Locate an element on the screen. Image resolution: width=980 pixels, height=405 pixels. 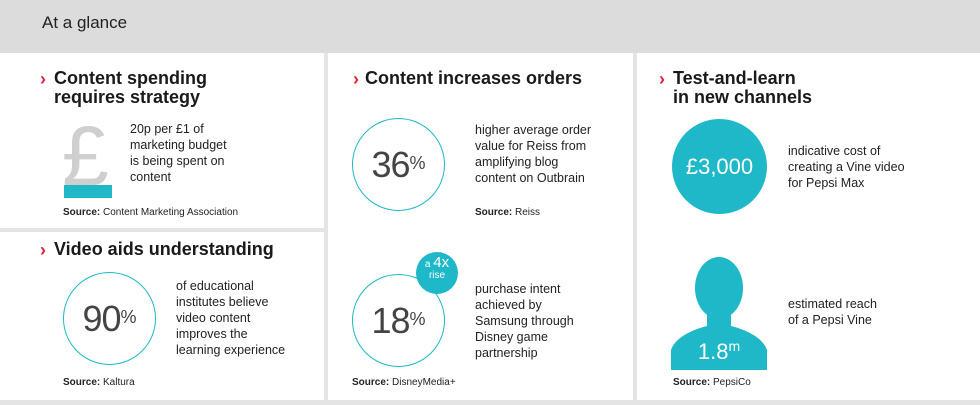
stat-ring-36: 36 % is located at coordinates (398, 164).